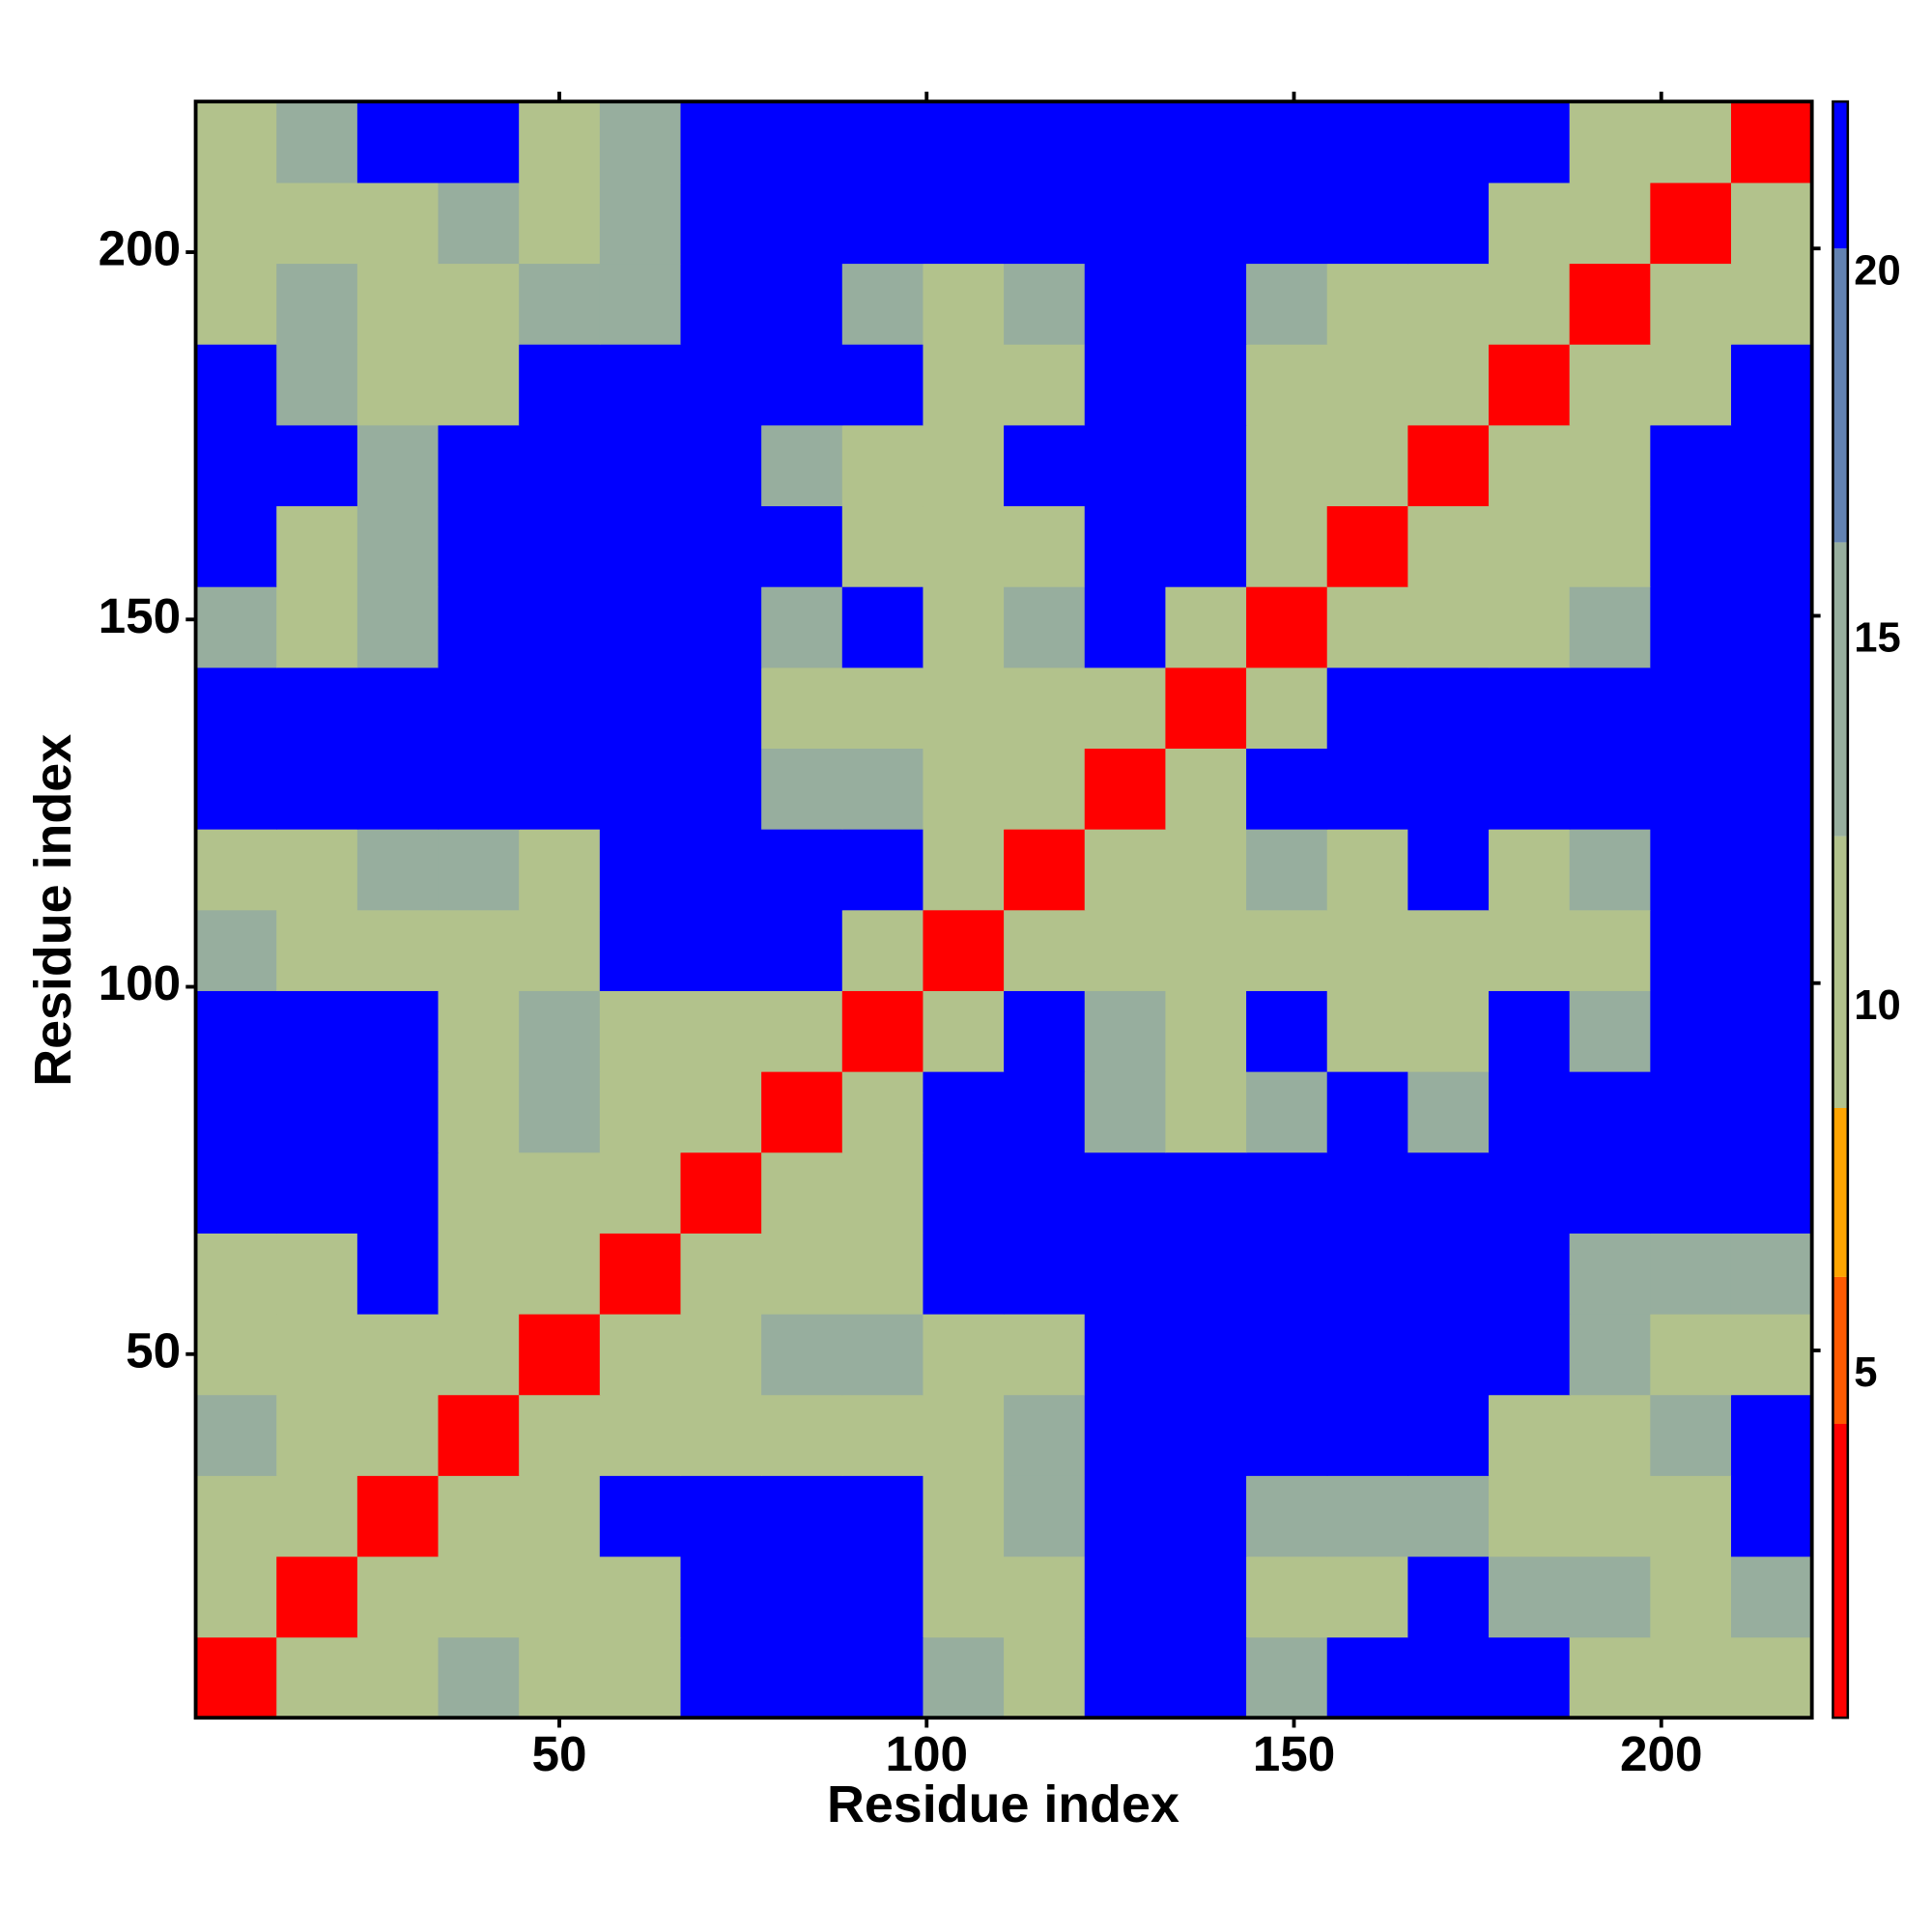 The width and height of the screenshot is (1932, 1932). Describe the element at coordinates (1003, 1804) in the screenshot. I see `x-axis-label: Residue index` at that location.